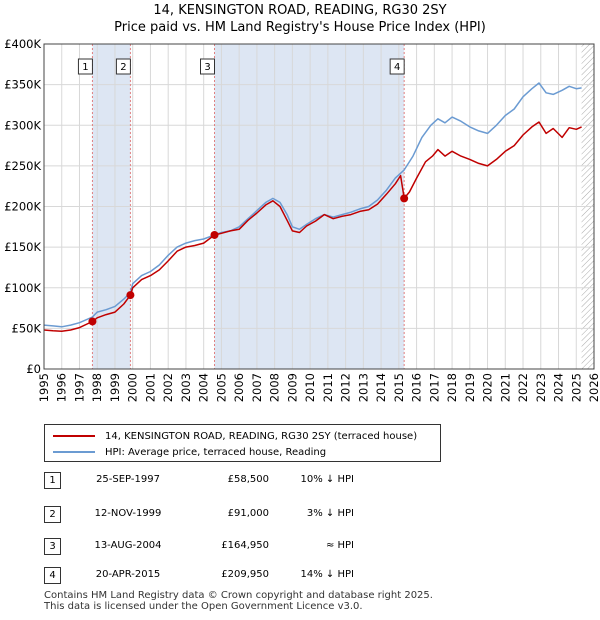 This screenshot has width=600, height=620. I want to click on sale-date: 25-SEP-1997, so click(128, 479).